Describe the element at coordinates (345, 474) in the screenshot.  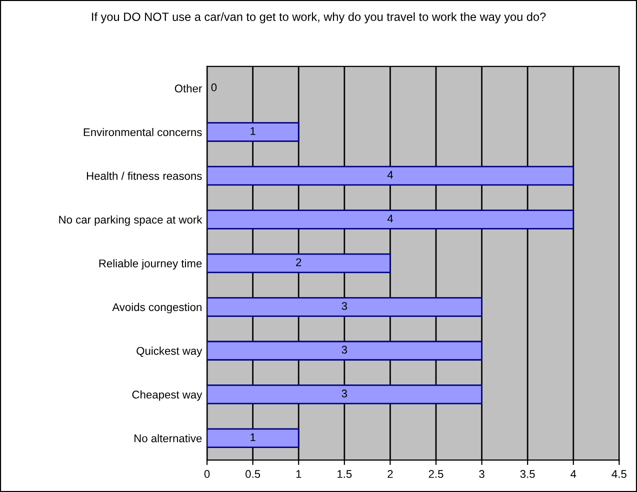
I see `x-tick-label: 1.5` at that location.